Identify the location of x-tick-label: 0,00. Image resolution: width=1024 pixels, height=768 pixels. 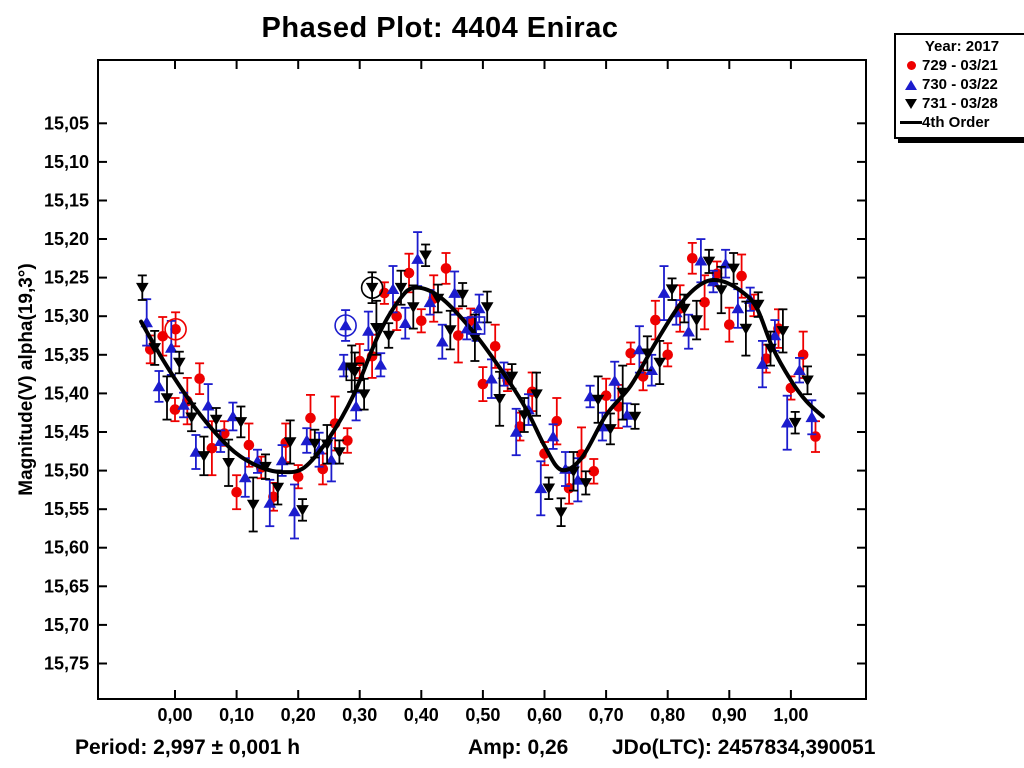
(174, 715).